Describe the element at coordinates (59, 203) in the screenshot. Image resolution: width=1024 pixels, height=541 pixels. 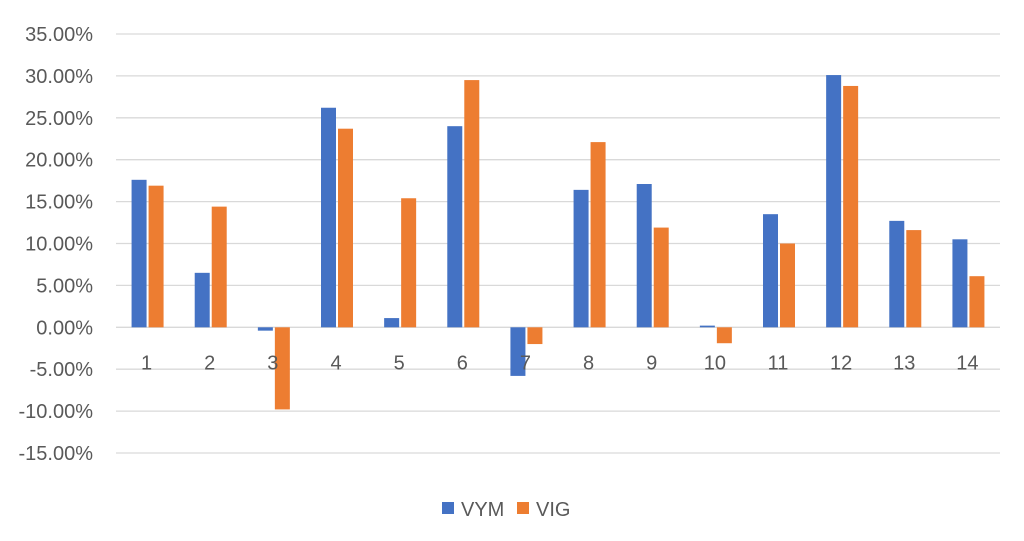
I see `y-tick-label: 15.00%` at that location.